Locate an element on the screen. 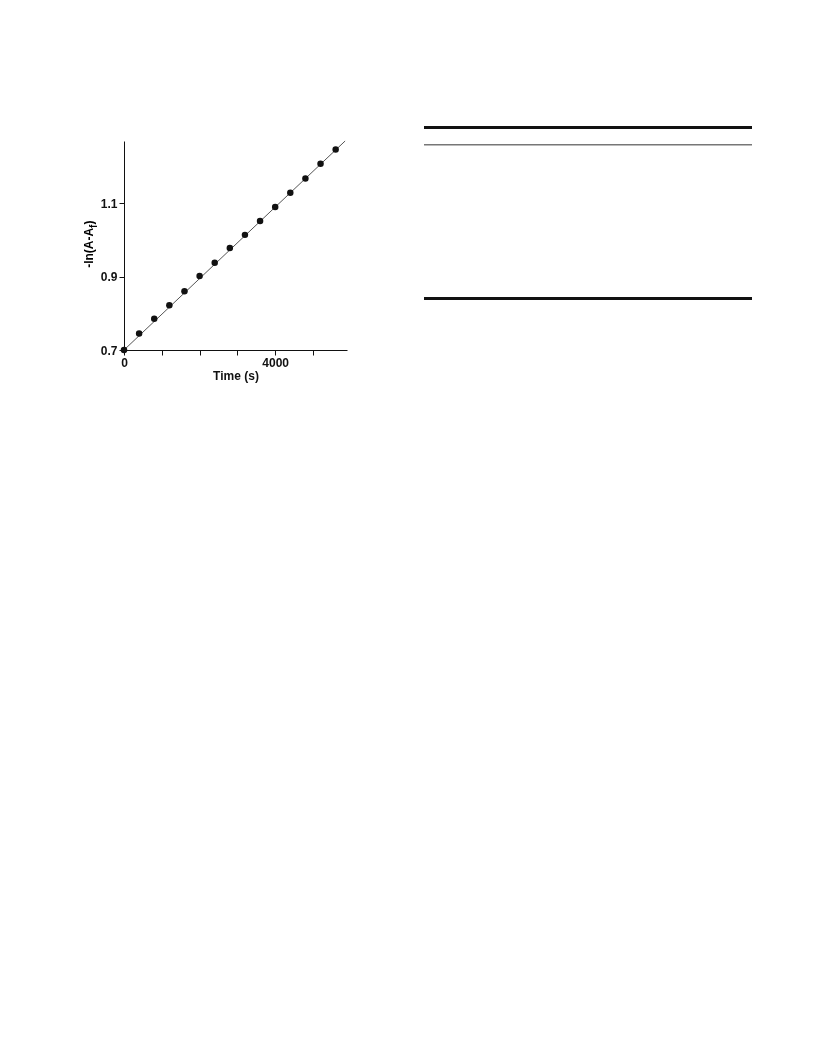 This screenshot has height=1056, width=816. y-tick-label: 1.1 is located at coordinates (109, 203).